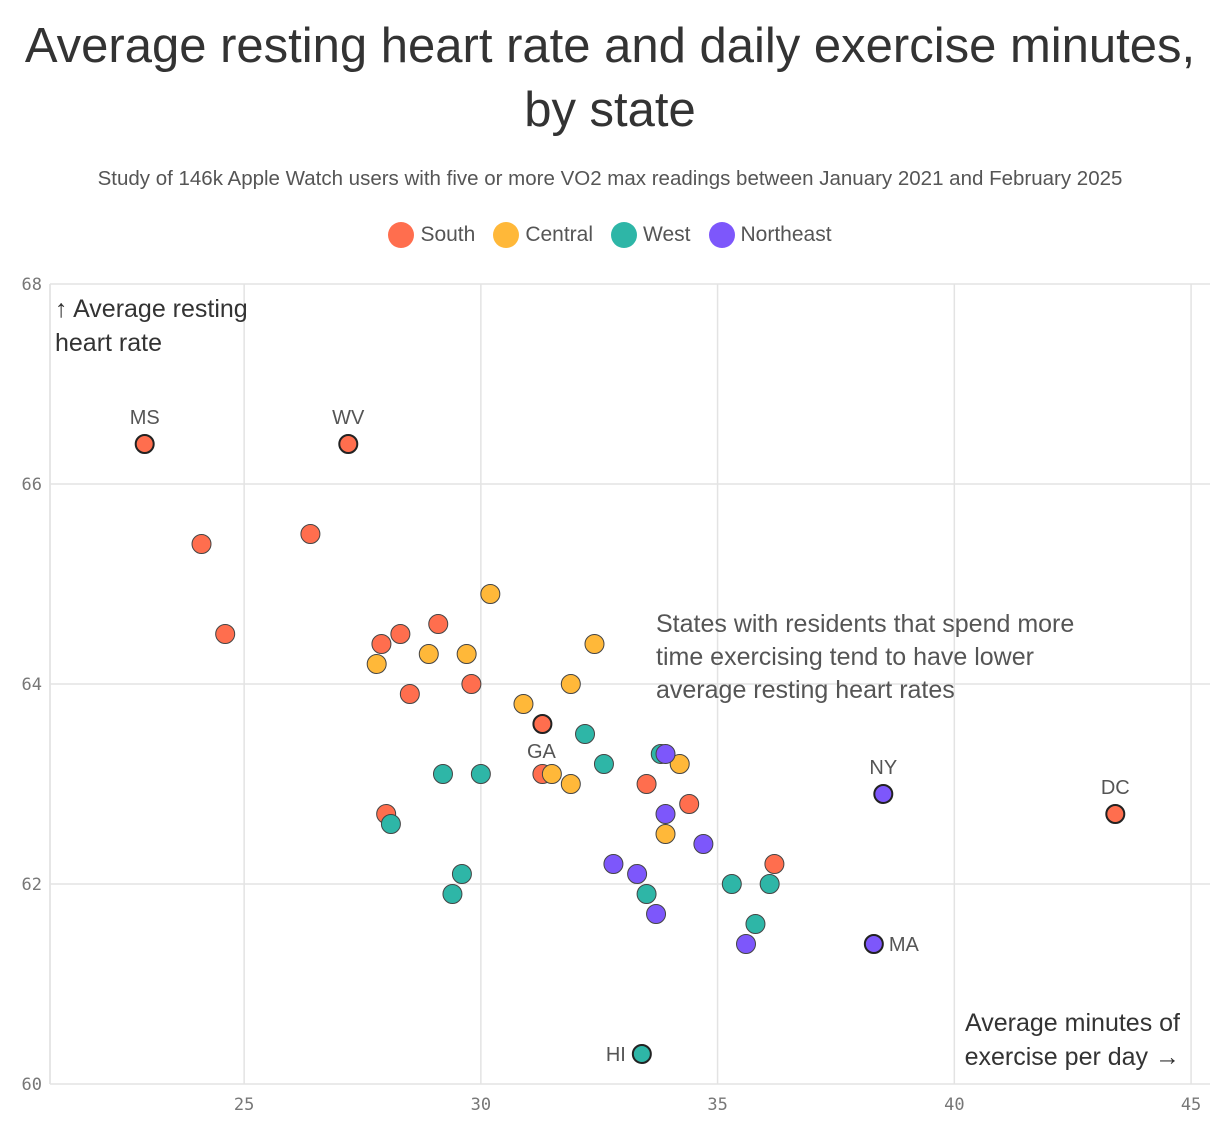 The height and width of the screenshot is (1126, 1220). What do you see at coordinates (883, 768) in the screenshot?
I see `point-label: NY` at bounding box center [883, 768].